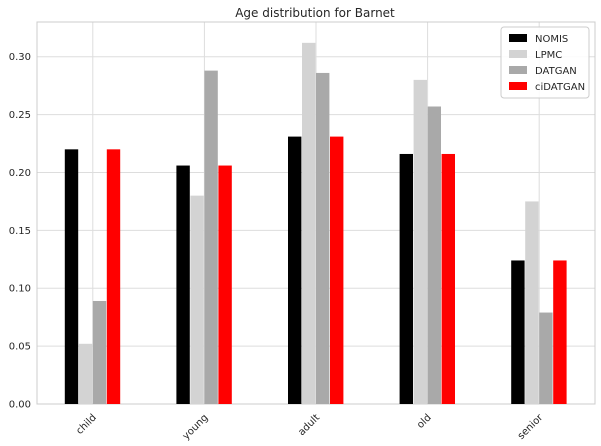 The height and width of the screenshot is (446, 601). I want to click on legend-swatch-datgan, so click(518, 70).